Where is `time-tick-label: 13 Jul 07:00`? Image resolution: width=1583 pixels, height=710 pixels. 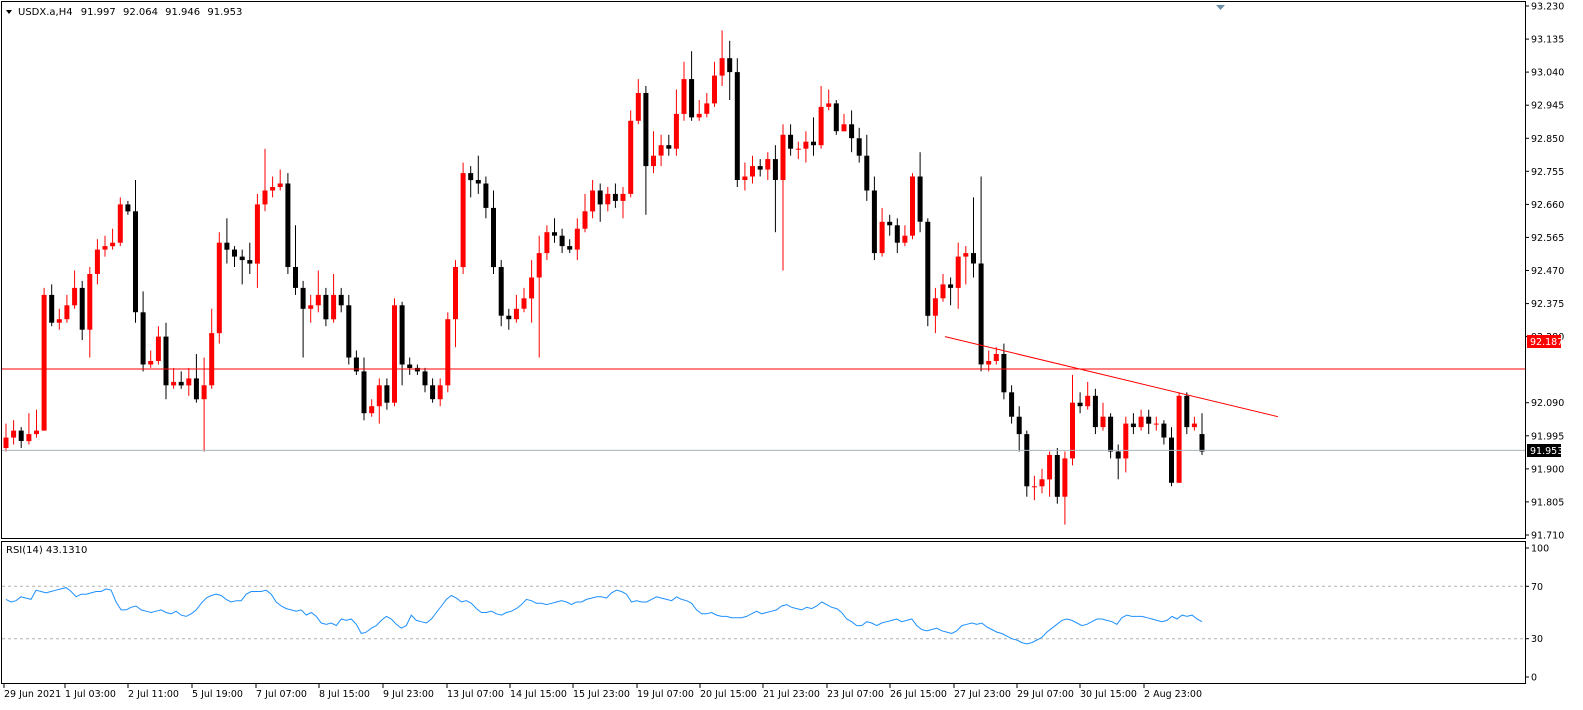 time-tick-label: 13 Jul 07:00 is located at coordinates (475, 694).